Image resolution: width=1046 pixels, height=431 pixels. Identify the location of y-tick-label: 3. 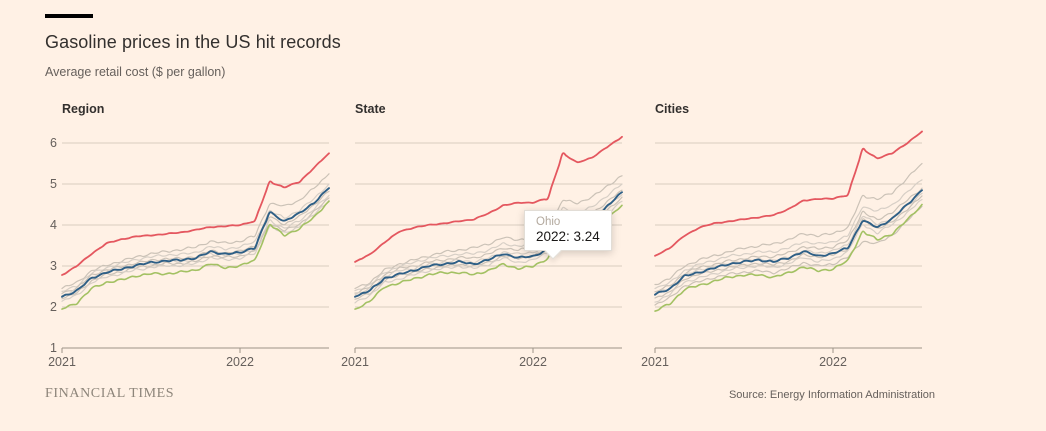
(53, 266).